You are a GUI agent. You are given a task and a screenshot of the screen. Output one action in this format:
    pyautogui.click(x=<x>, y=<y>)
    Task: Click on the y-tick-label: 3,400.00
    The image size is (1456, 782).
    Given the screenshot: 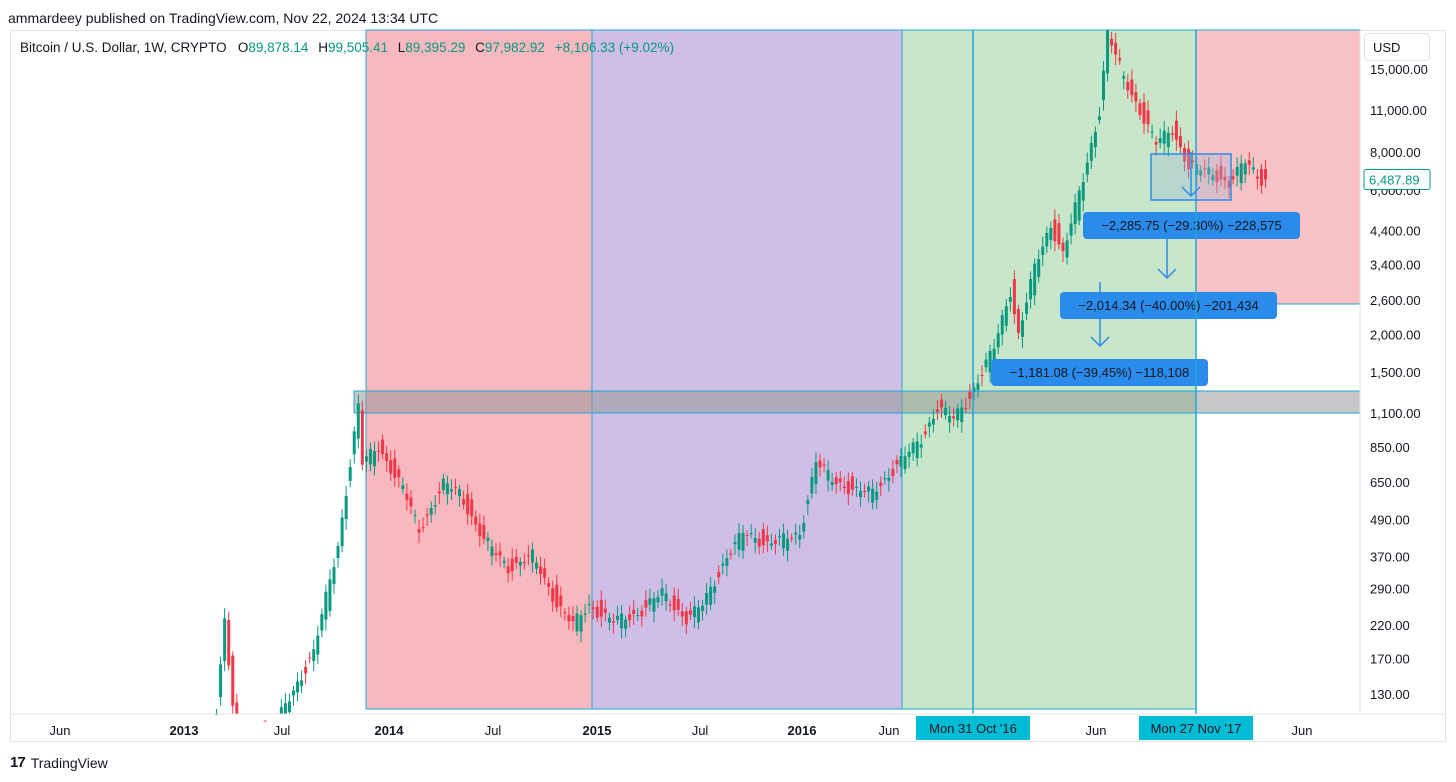 What is the action you would take?
    pyautogui.click(x=1395, y=265)
    